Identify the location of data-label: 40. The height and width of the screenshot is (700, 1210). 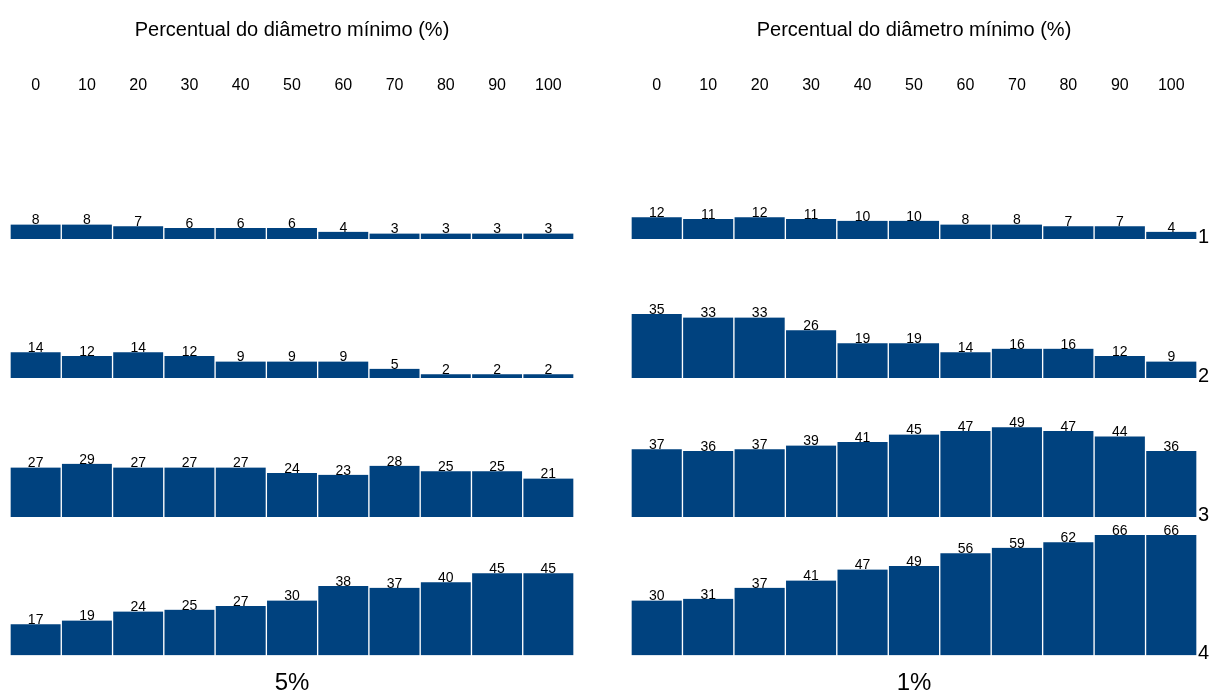
(446, 577).